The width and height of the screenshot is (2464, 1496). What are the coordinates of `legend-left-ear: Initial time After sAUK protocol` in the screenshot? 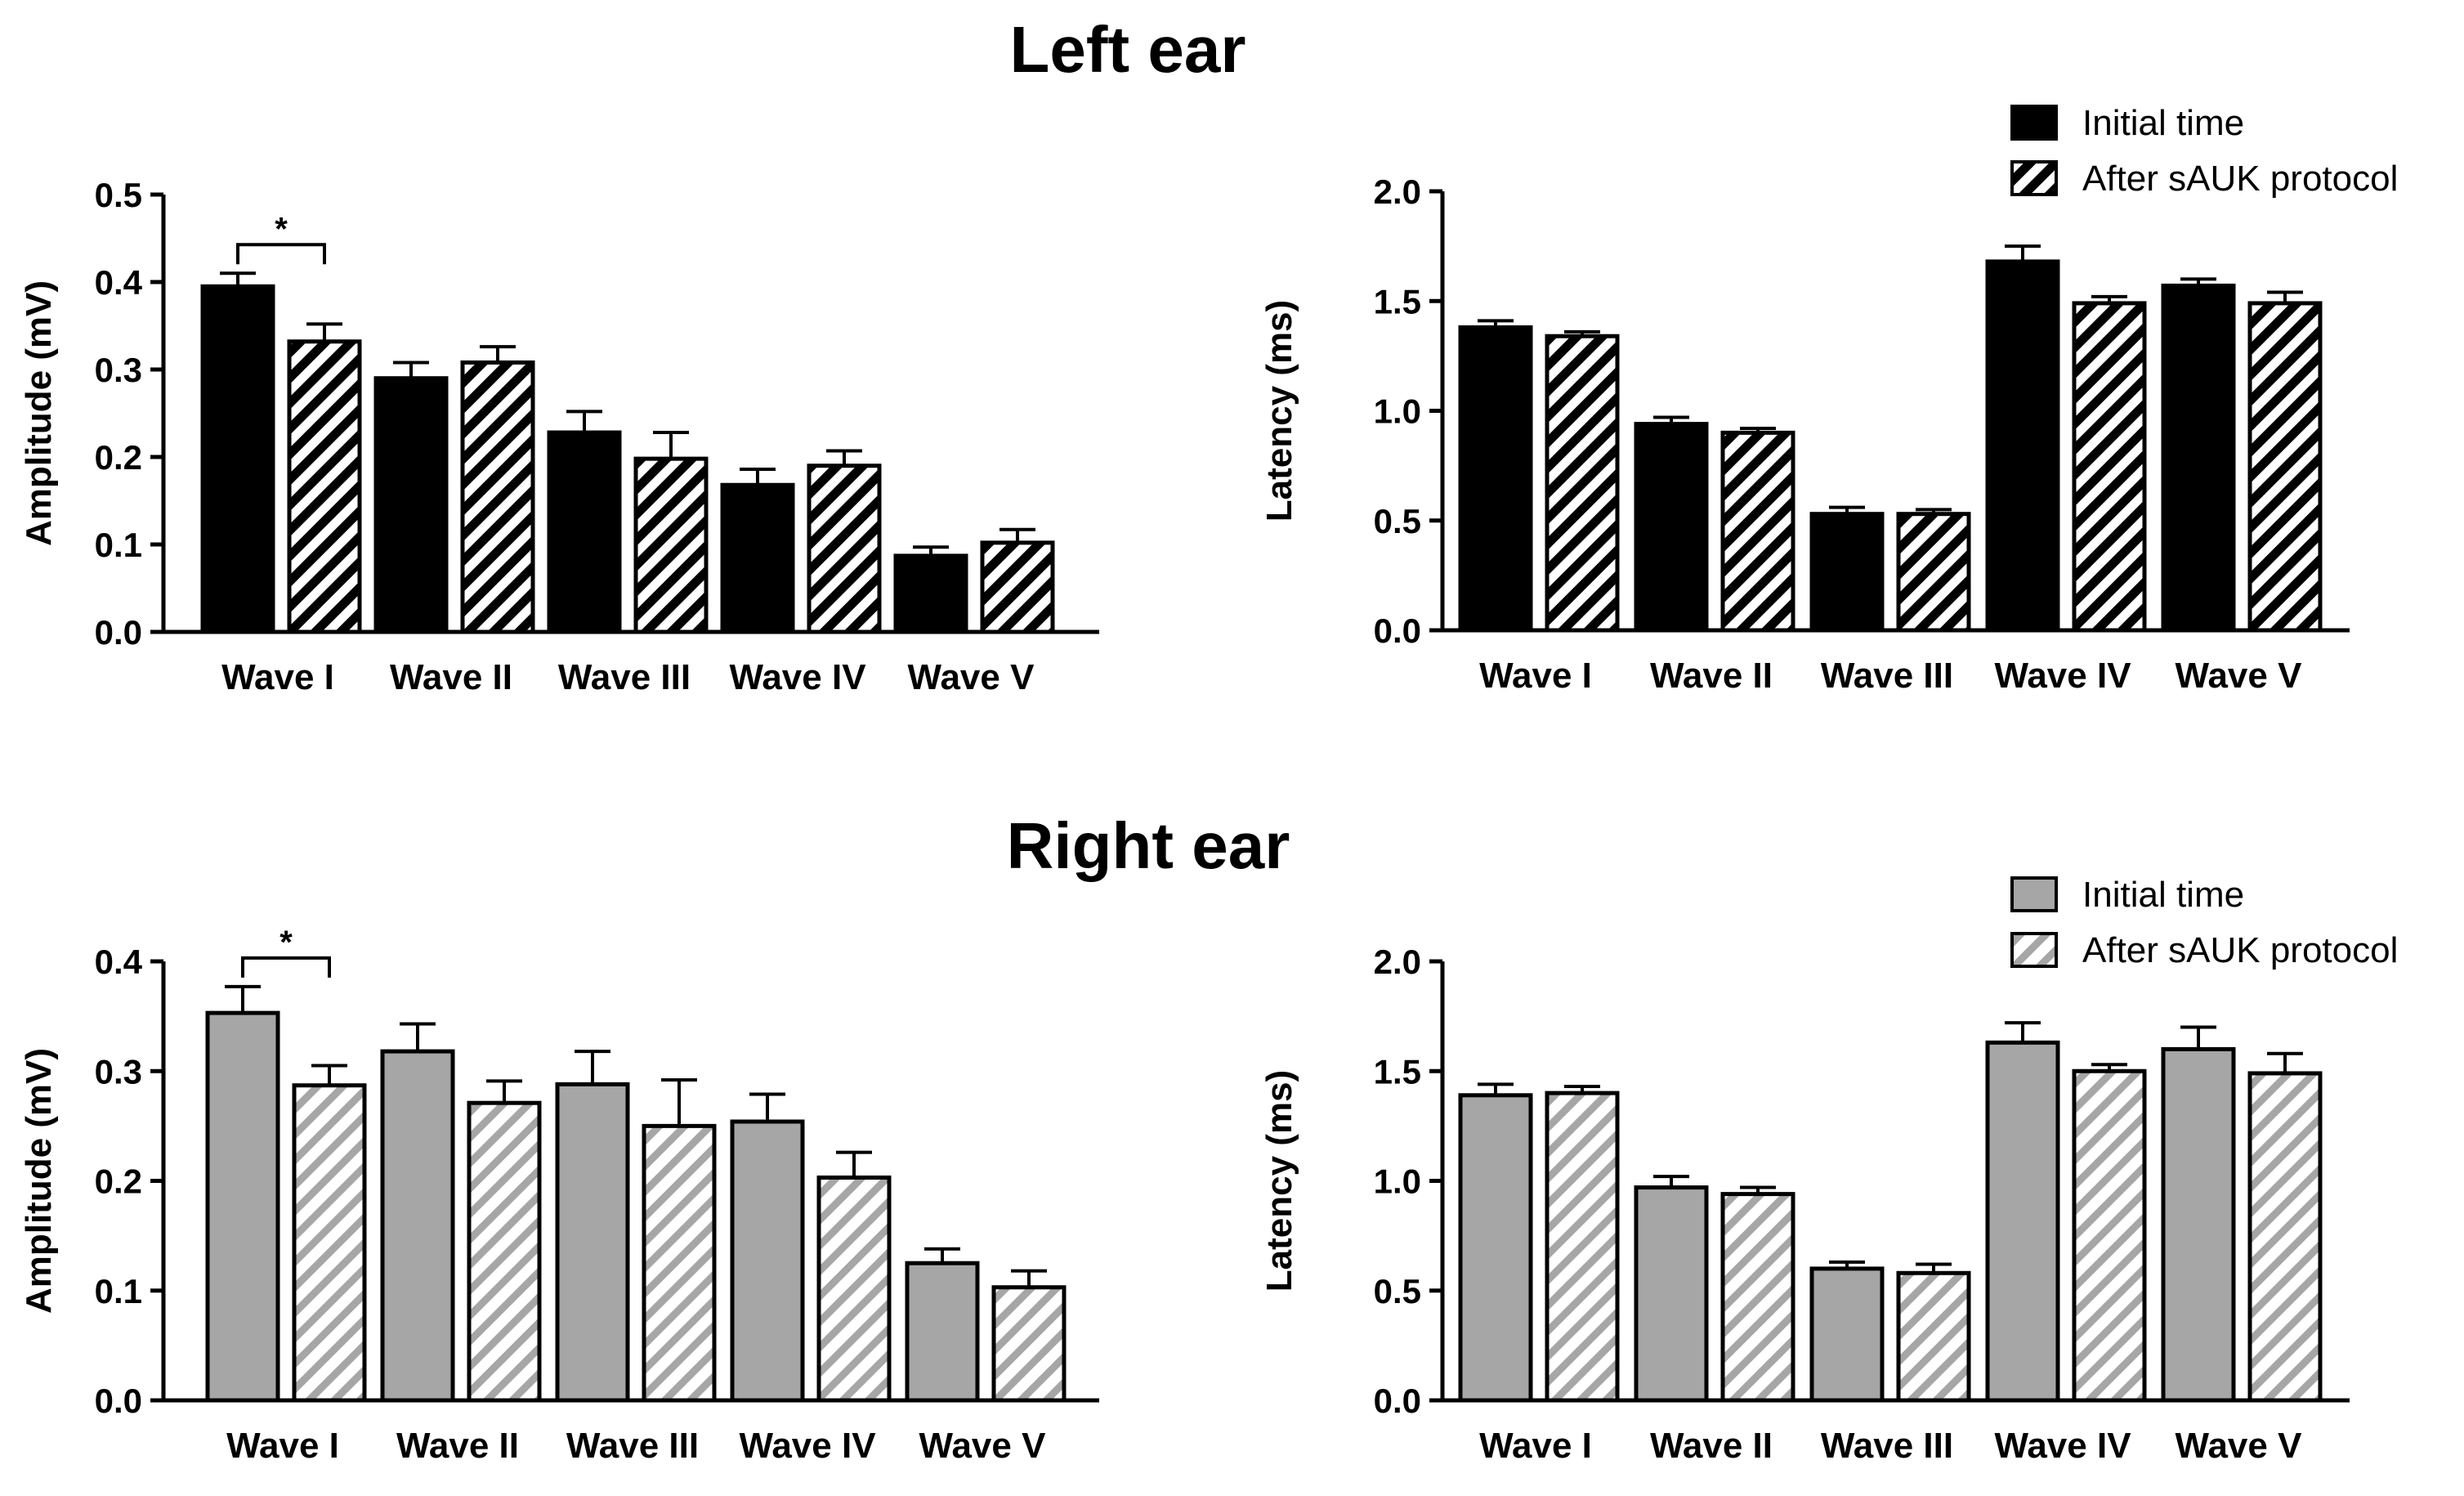 It's located at (2204, 151).